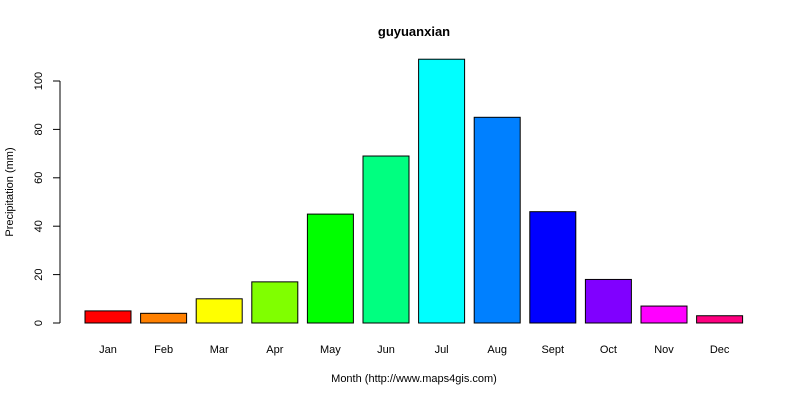 Image resolution: width=800 pixels, height=400 pixels. What do you see at coordinates (386, 350) in the screenshot?
I see `x-tick-label-jun: Jun` at bounding box center [386, 350].